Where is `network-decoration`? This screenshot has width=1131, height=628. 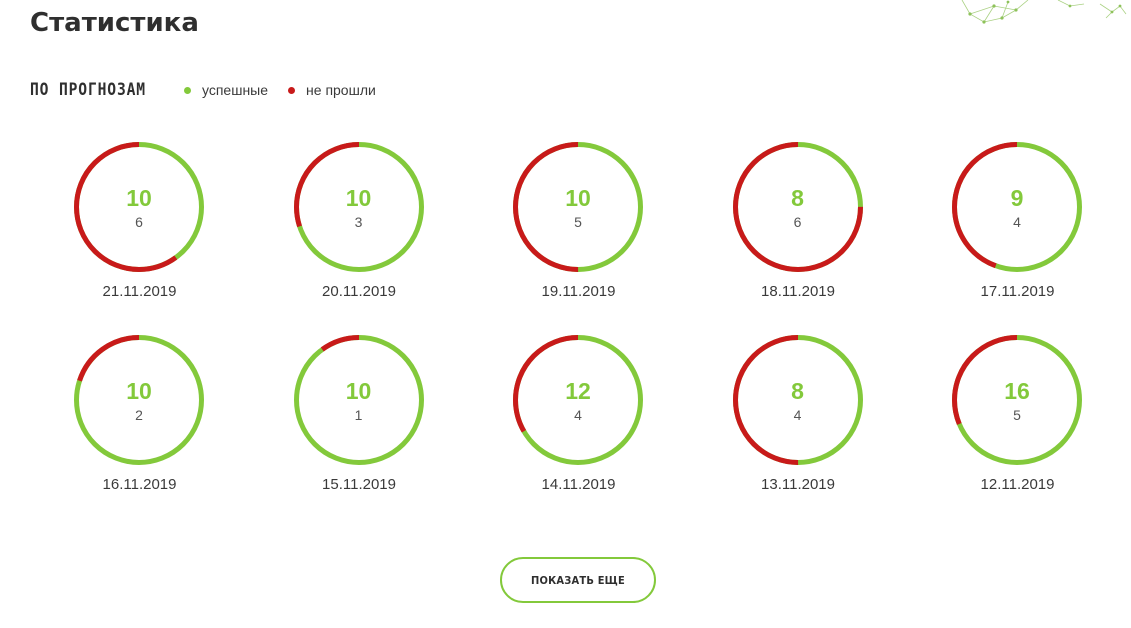 network-decoration is located at coordinates (1044, 12).